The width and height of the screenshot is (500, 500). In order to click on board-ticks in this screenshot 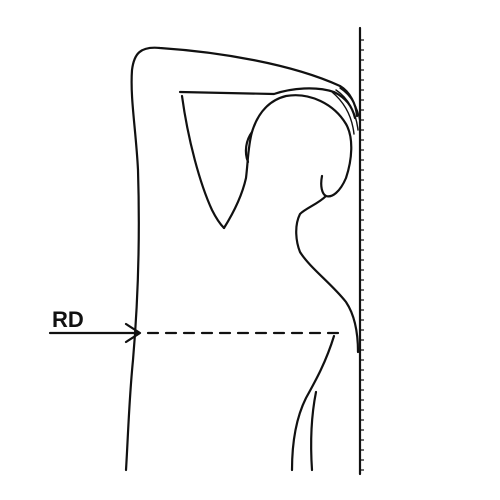, I will do `click(362, 255)`.